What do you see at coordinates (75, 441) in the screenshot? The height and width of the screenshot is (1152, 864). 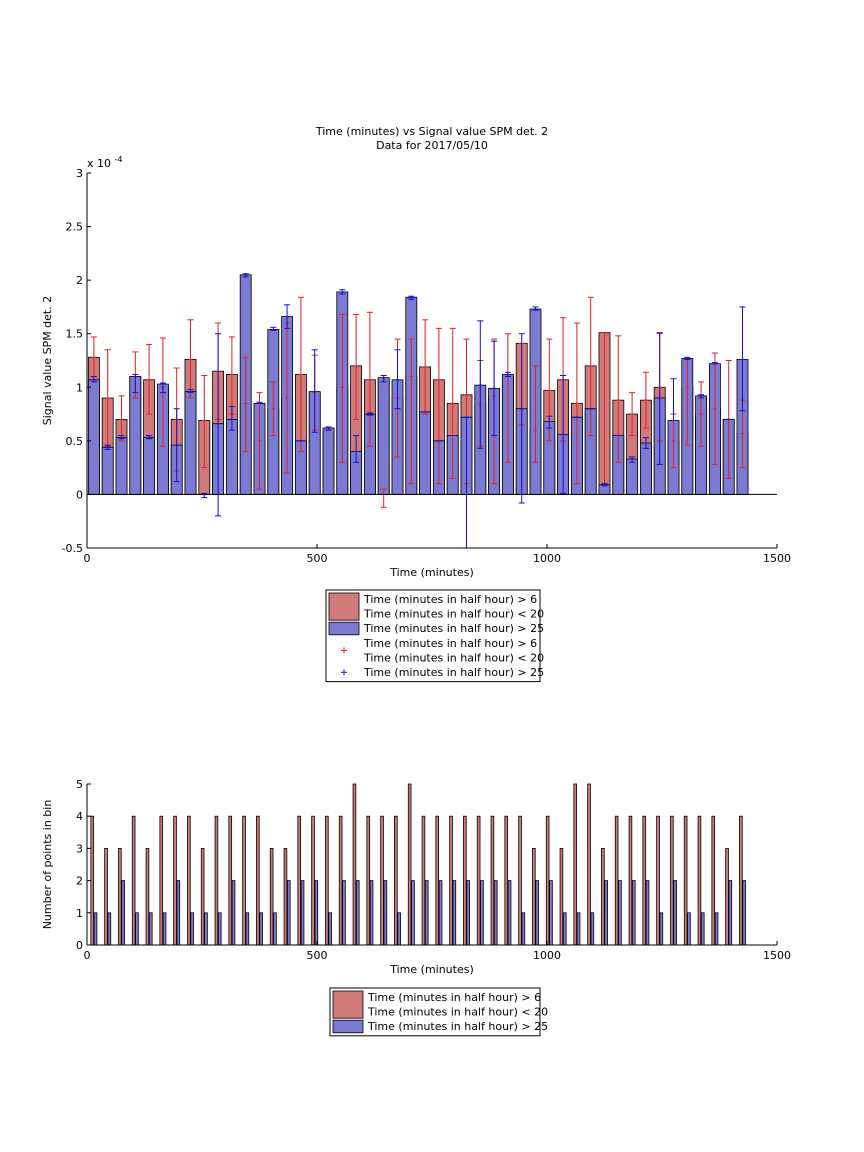 I see `y-tick-label-2: 0.5` at bounding box center [75, 441].